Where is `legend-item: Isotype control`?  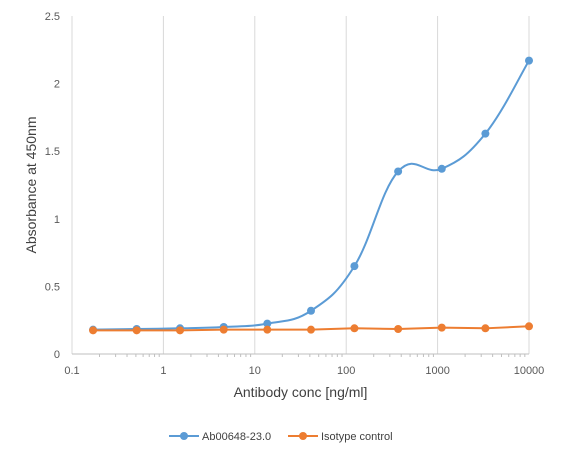
legend-item: Isotype control is located at coordinates (340, 437).